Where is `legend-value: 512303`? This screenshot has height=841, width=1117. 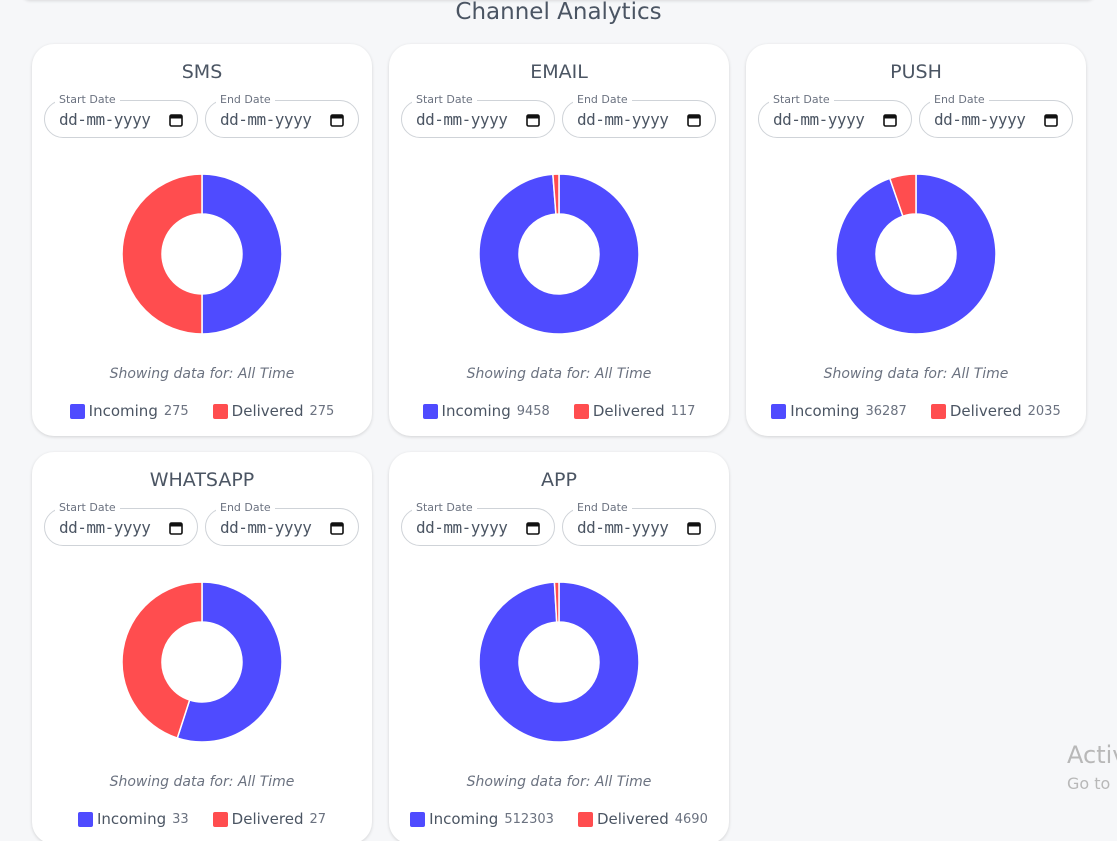 legend-value: 512303 is located at coordinates (529, 819).